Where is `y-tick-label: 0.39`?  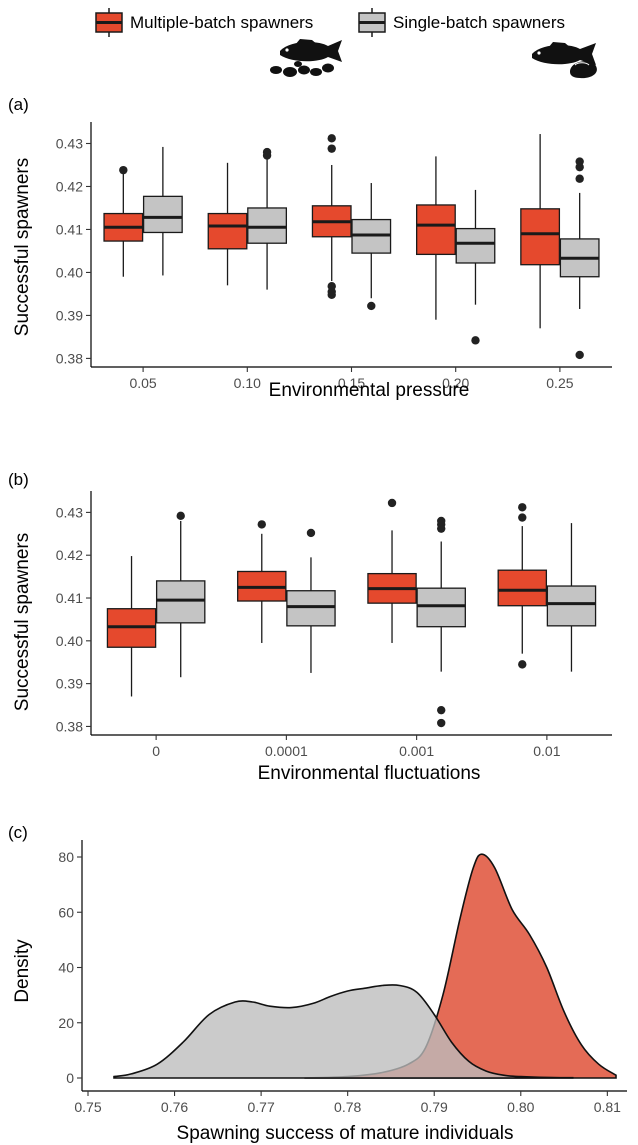
y-tick-label: 0.39 is located at coordinates (69, 684).